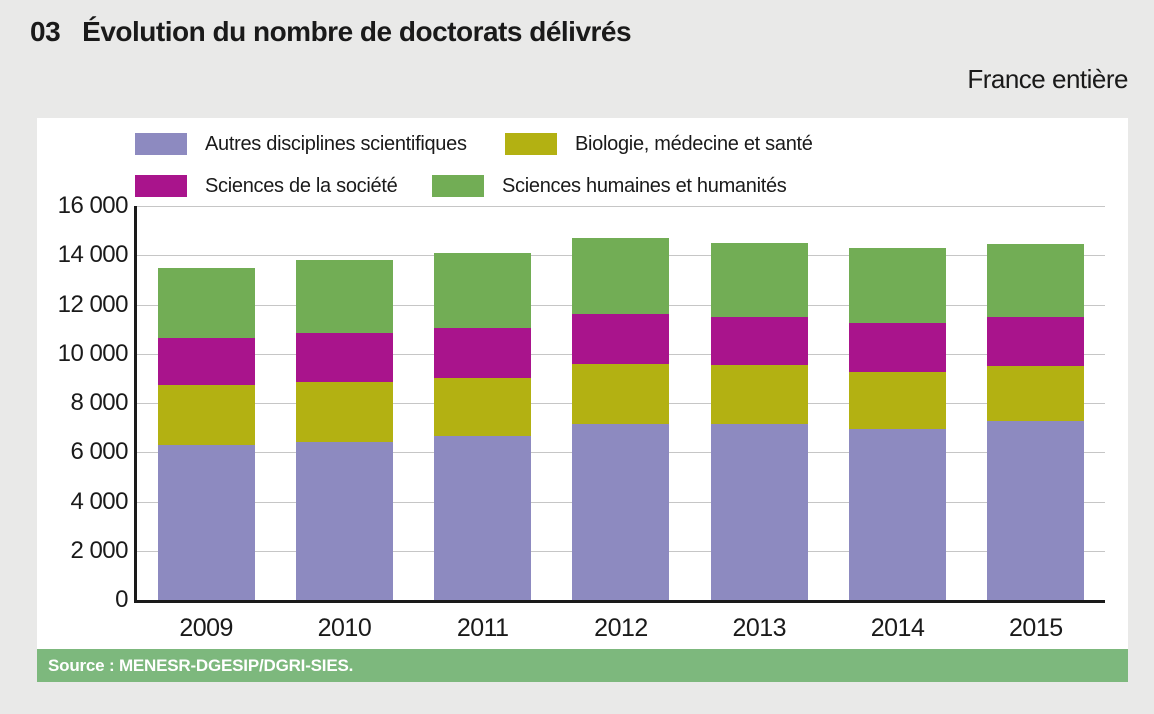  What do you see at coordinates (93, 255) in the screenshot?
I see `y-tick-label-14000: 14 000` at bounding box center [93, 255].